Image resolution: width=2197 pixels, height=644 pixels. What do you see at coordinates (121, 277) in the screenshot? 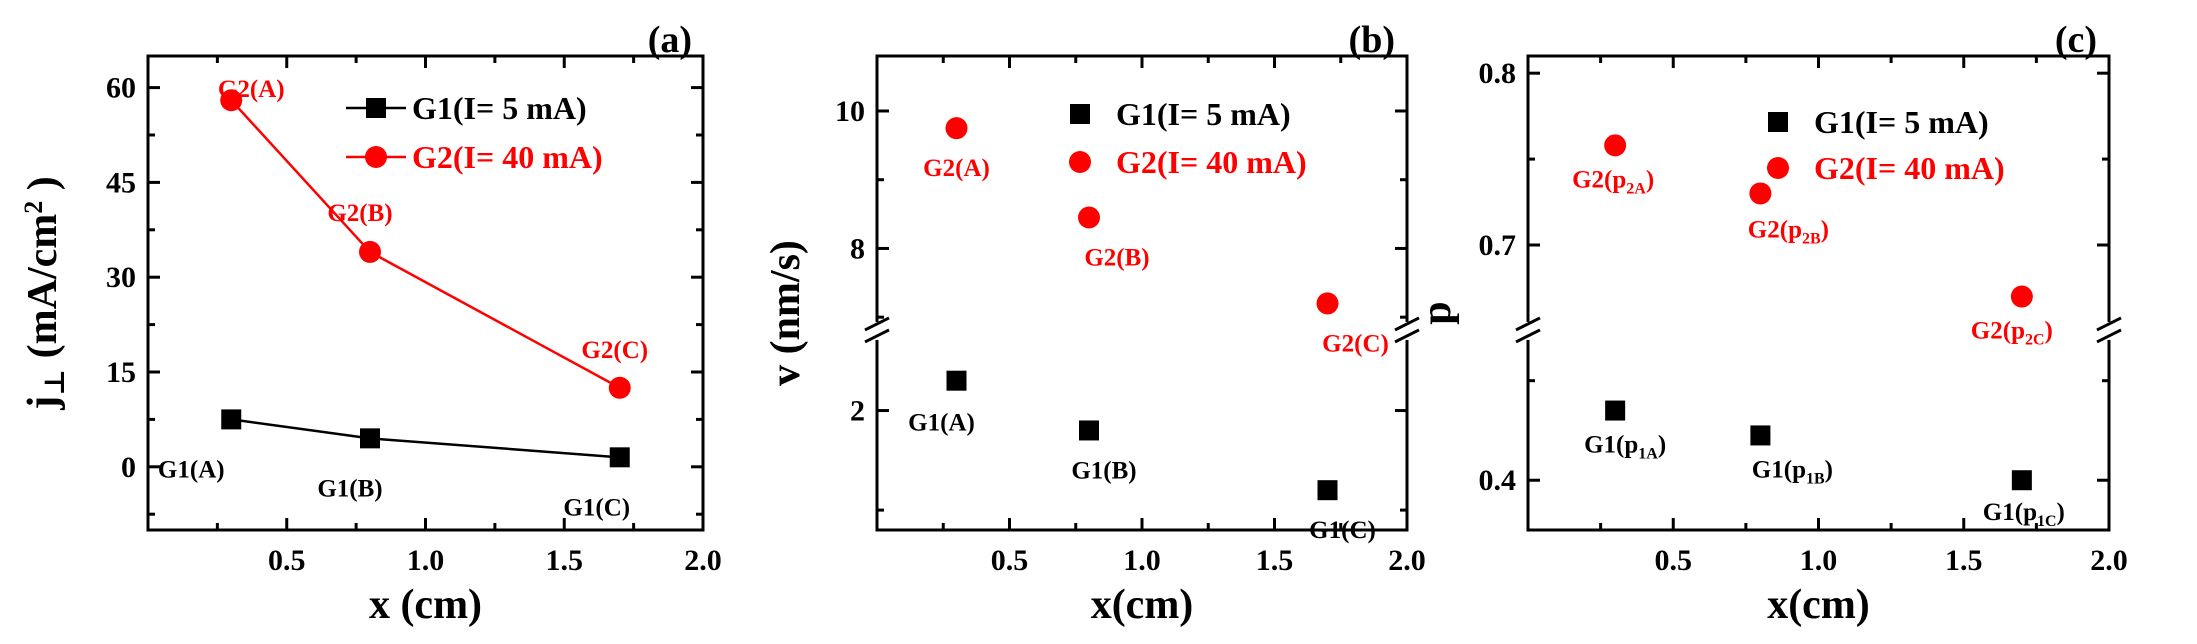
I see `y-tick-label: 30` at bounding box center [121, 277].